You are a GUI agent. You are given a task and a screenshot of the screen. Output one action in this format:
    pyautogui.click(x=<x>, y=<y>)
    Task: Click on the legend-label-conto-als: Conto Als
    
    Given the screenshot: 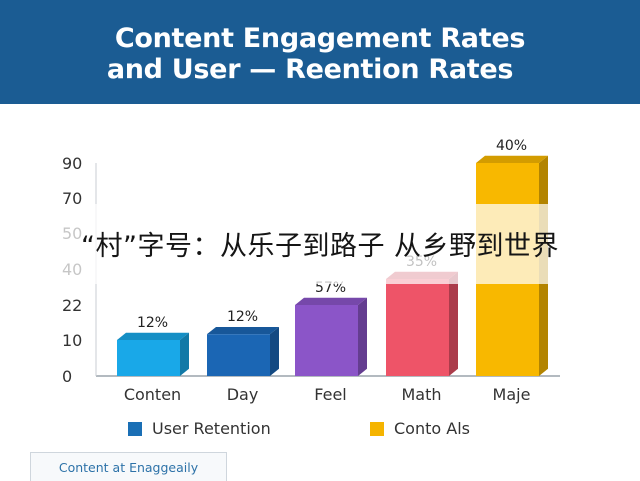 What is the action you would take?
    pyautogui.click(x=432, y=428)
    